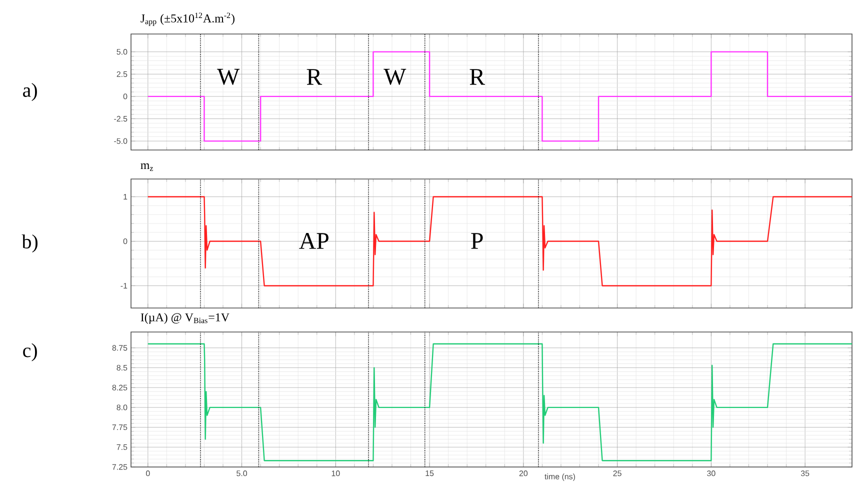 The height and width of the screenshot is (488, 855). I want to click on annotation: P, so click(477, 241).